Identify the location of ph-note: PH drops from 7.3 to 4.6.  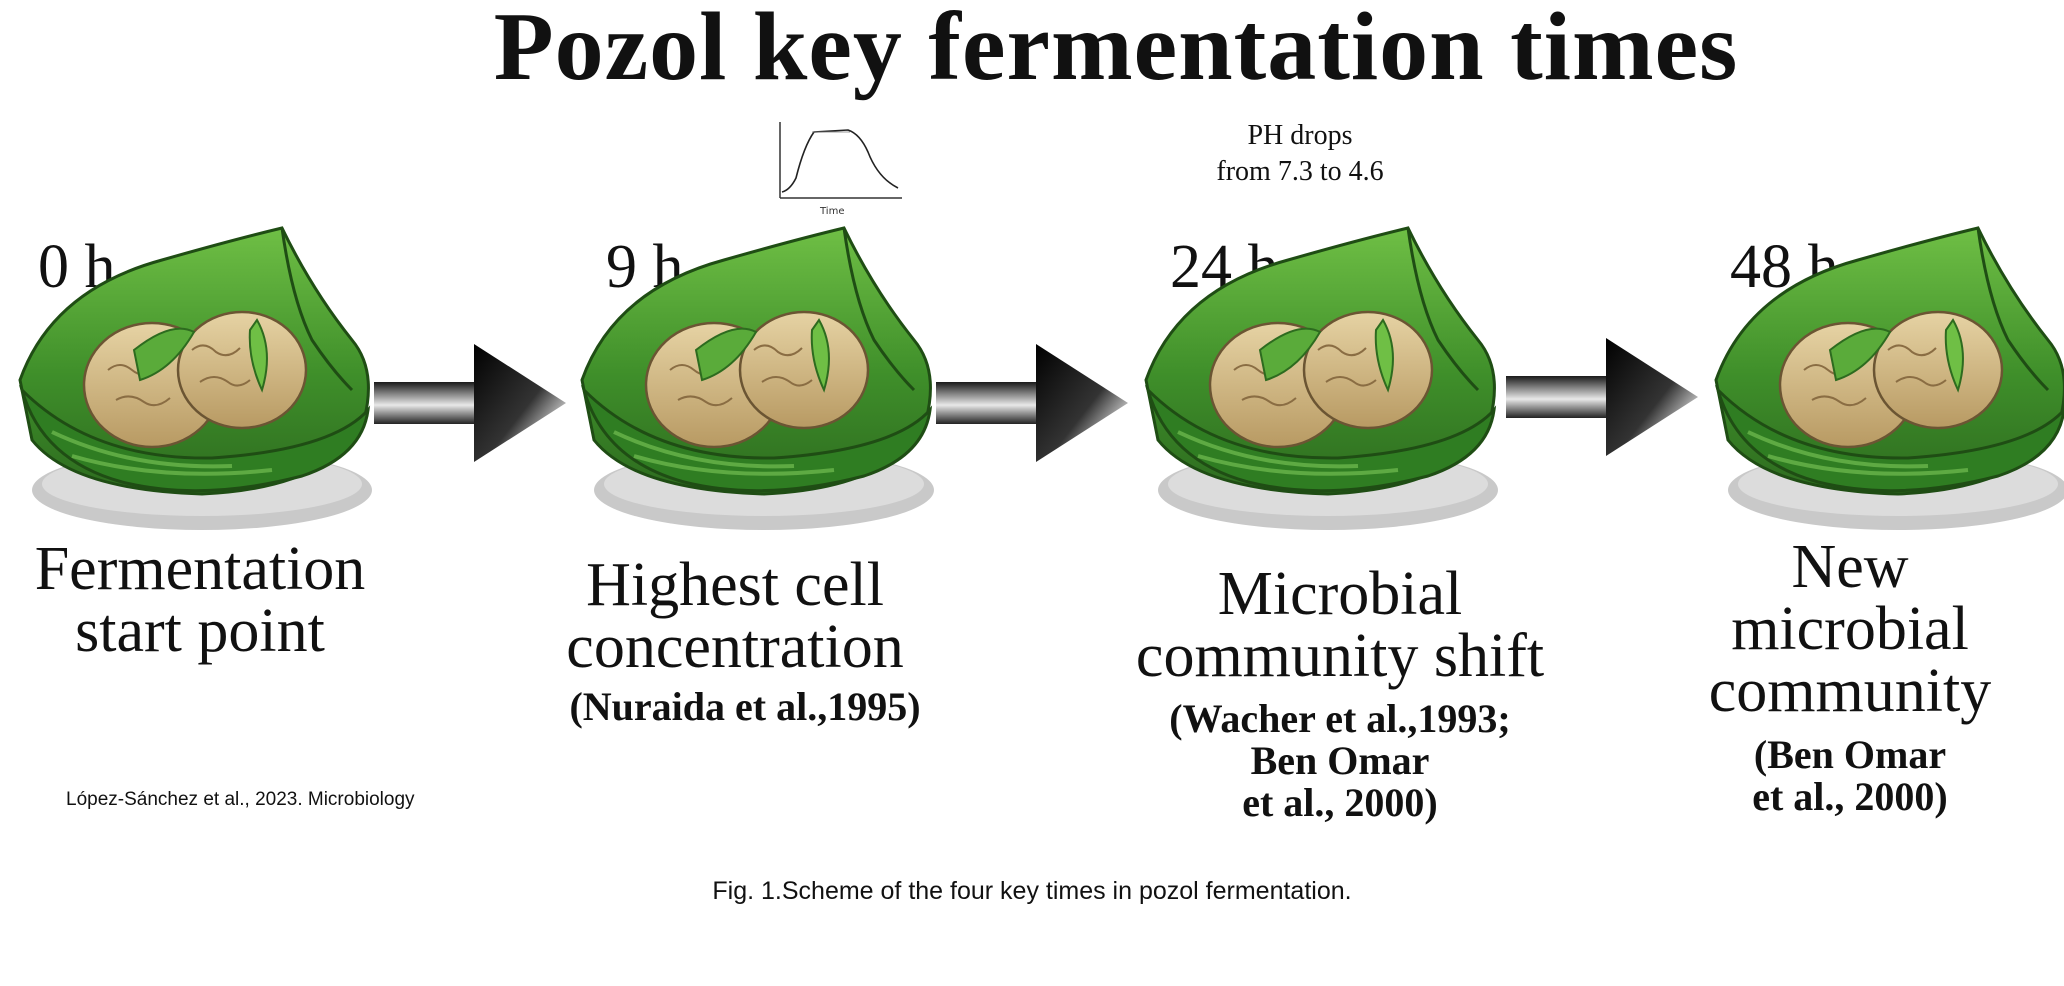
(1300, 154).